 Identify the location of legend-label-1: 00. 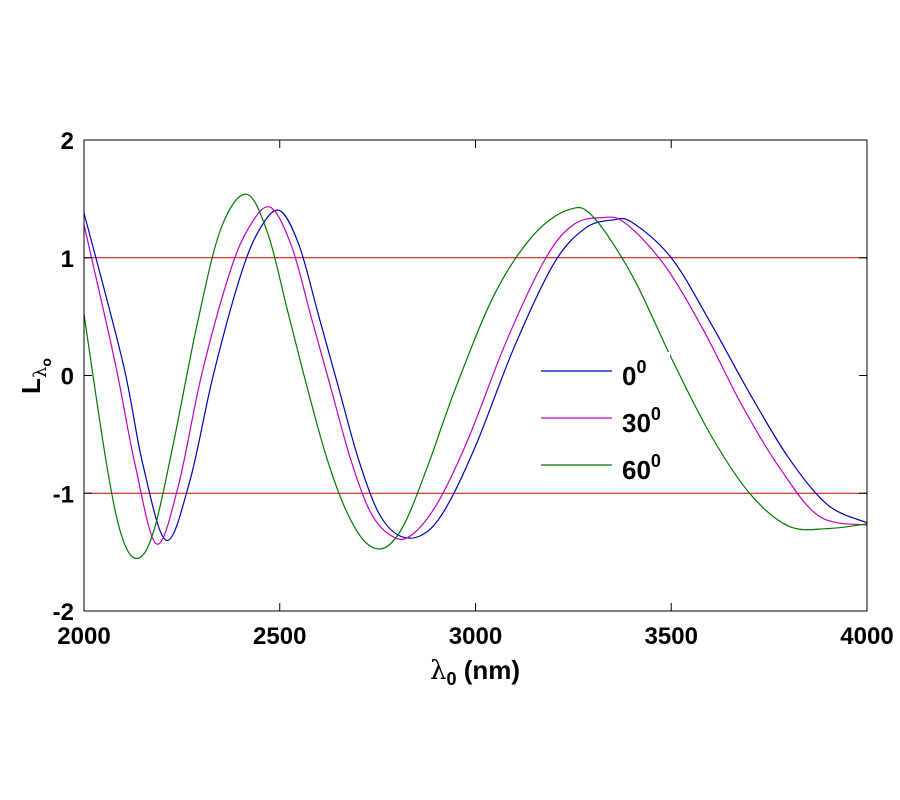
(634, 374).